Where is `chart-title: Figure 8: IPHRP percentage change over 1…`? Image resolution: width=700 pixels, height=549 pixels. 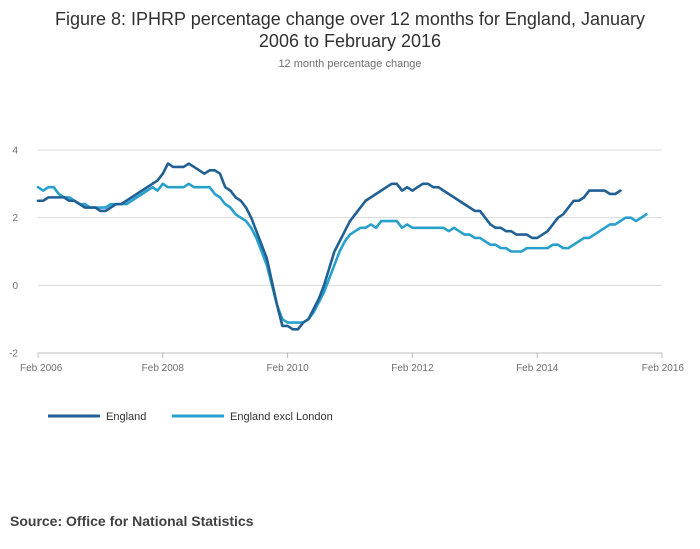
chart-title: Figure 8: IPHRP percentage change over 1… is located at coordinates (350, 30).